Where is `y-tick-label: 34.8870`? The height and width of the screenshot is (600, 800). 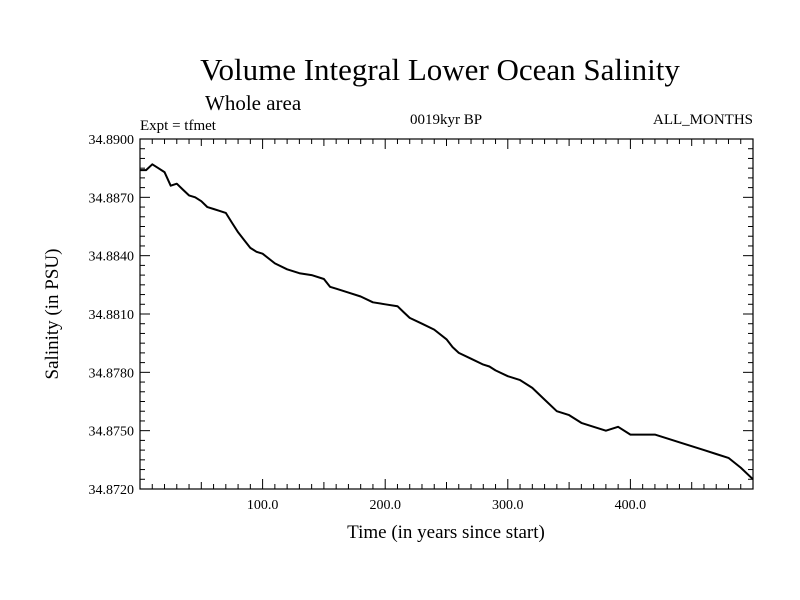
y-tick-label: 34.8870 is located at coordinates (112, 198).